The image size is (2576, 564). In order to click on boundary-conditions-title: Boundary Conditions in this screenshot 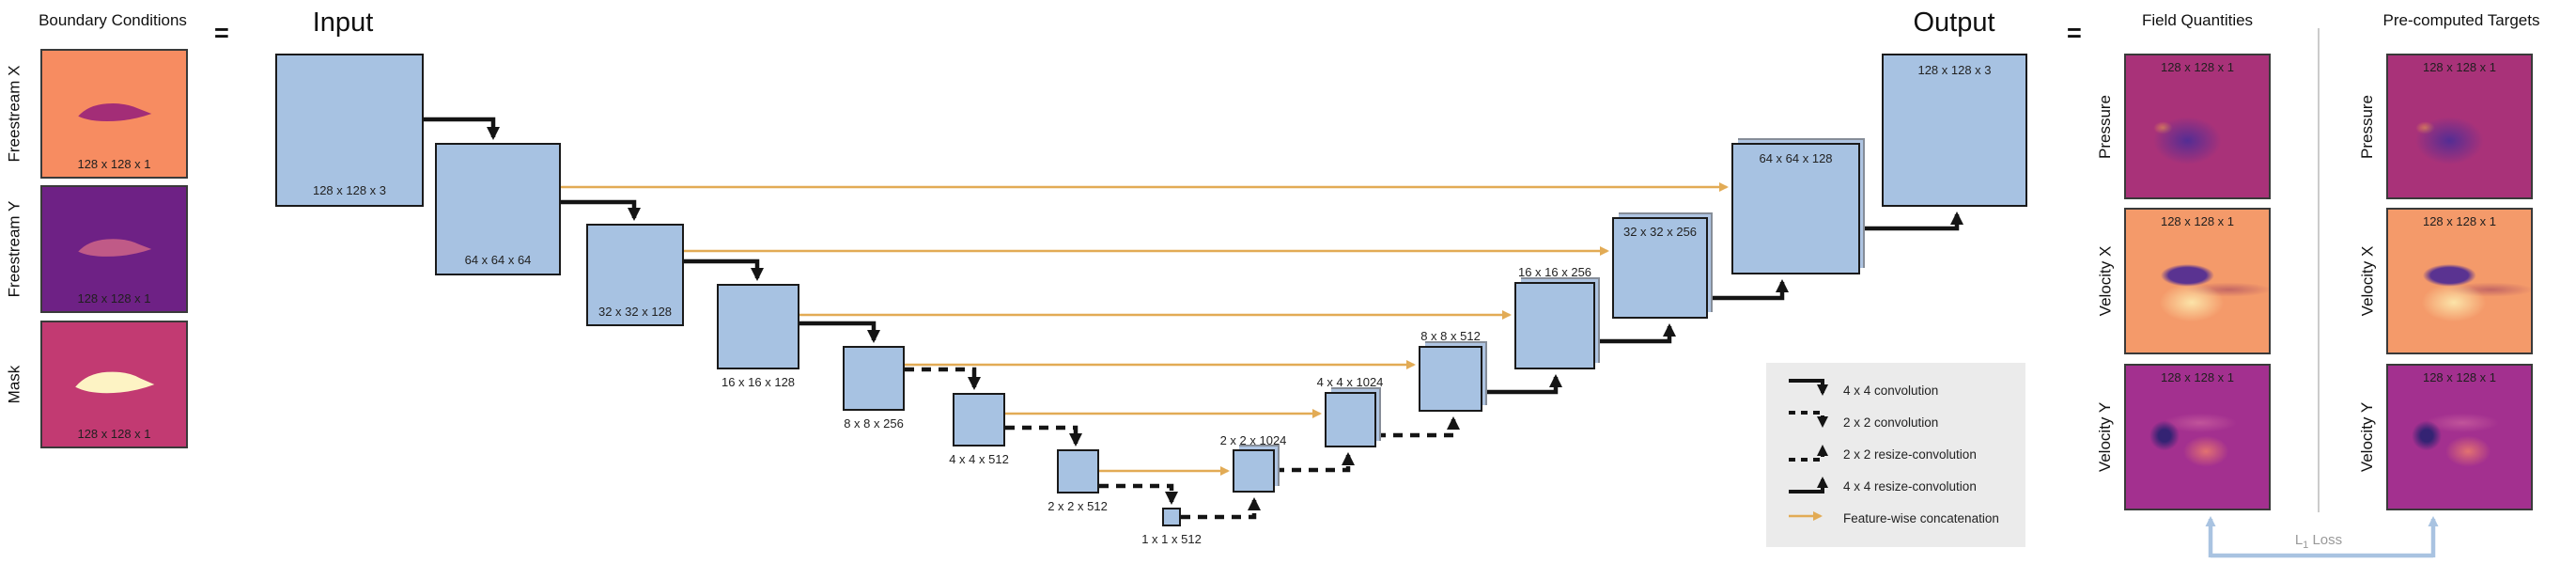, I will do `click(113, 20)`.